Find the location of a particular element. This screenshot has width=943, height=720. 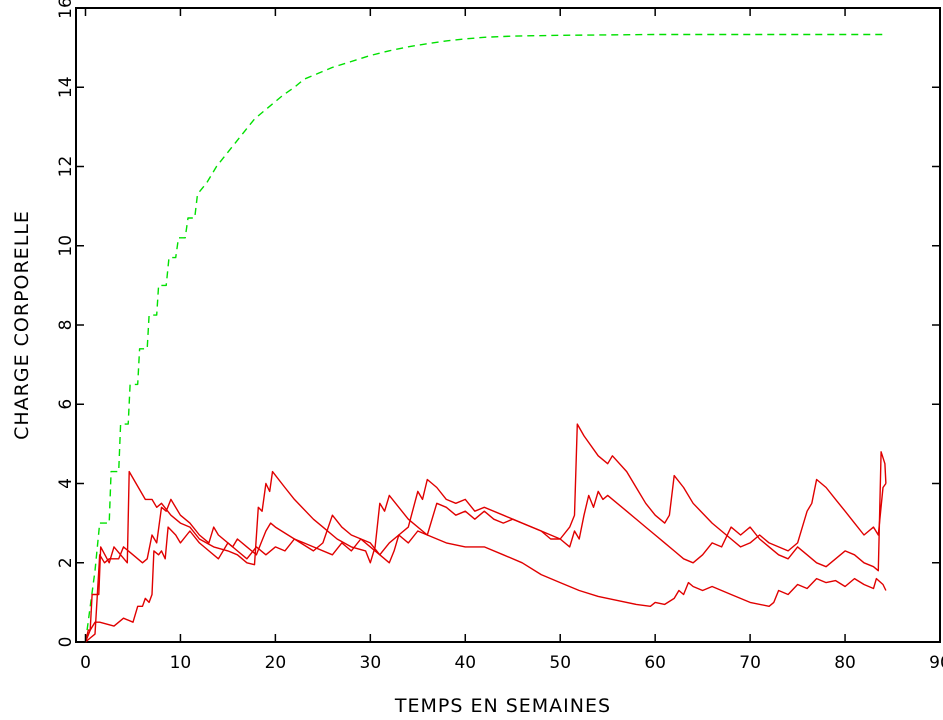

x-tick-label: 10 is located at coordinates (181, 663).